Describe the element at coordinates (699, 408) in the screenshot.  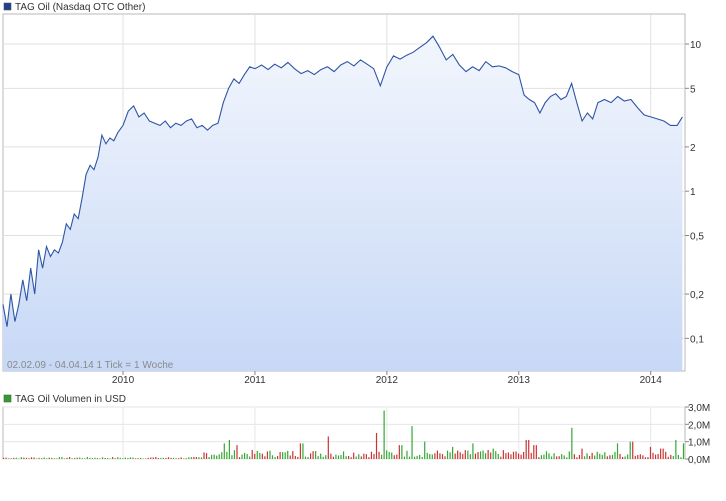
I see `vol-y-tick-label: 3,0M` at that location.